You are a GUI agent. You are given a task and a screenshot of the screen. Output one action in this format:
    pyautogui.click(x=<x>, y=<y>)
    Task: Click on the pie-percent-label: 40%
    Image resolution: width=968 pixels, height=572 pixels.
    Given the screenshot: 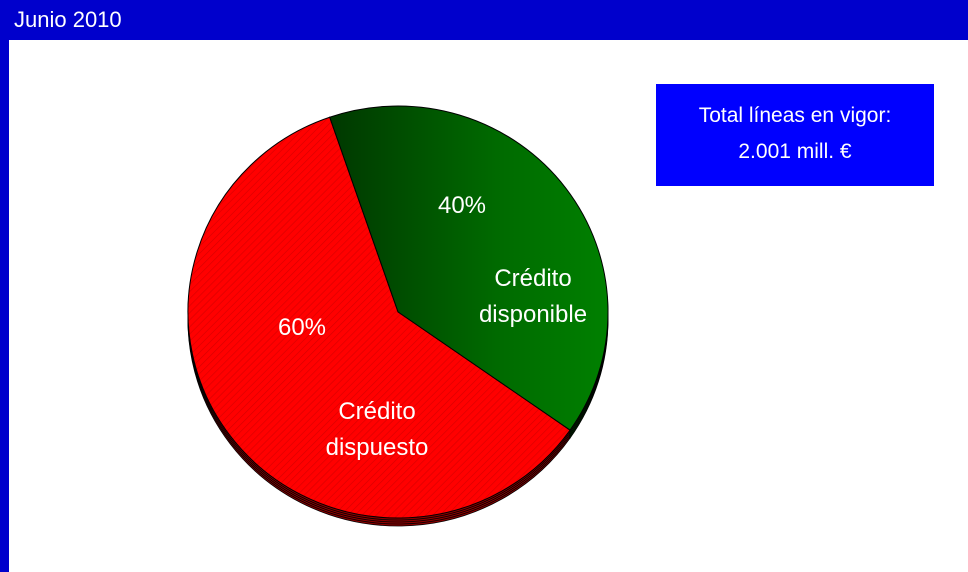 What is the action you would take?
    pyautogui.click(x=462, y=205)
    